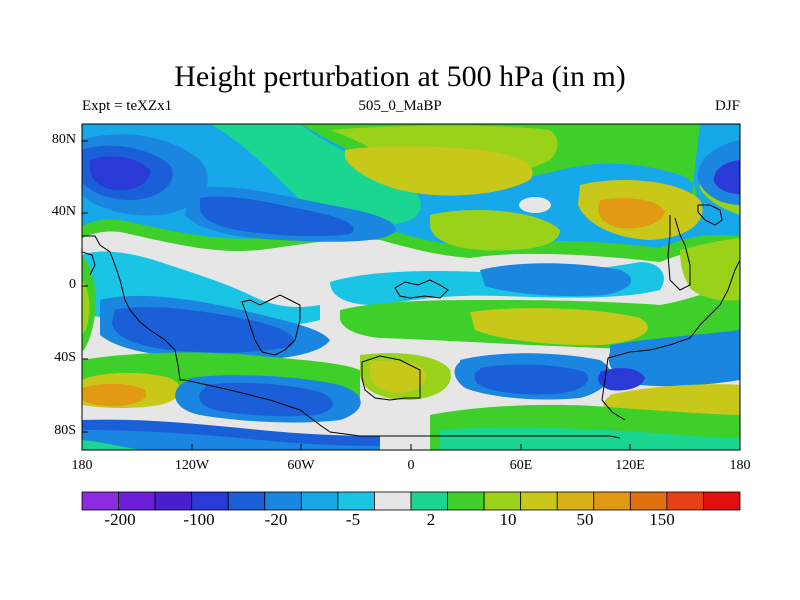 The height and width of the screenshot is (600, 800). Describe the element at coordinates (231, 440) in the screenshot. I see `polar-light-blue` at that location.